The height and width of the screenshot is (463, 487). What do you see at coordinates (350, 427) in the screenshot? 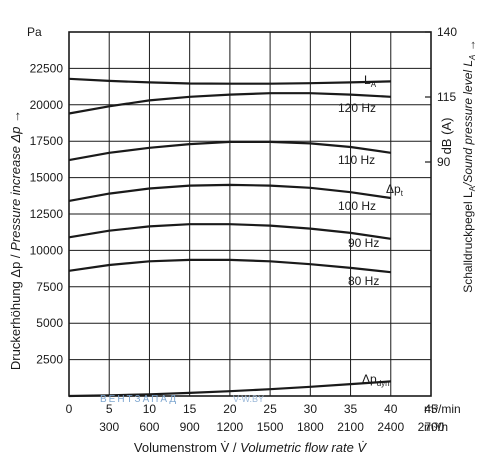
I see `x-secondary-tick-label: 2100` at bounding box center [350, 427].